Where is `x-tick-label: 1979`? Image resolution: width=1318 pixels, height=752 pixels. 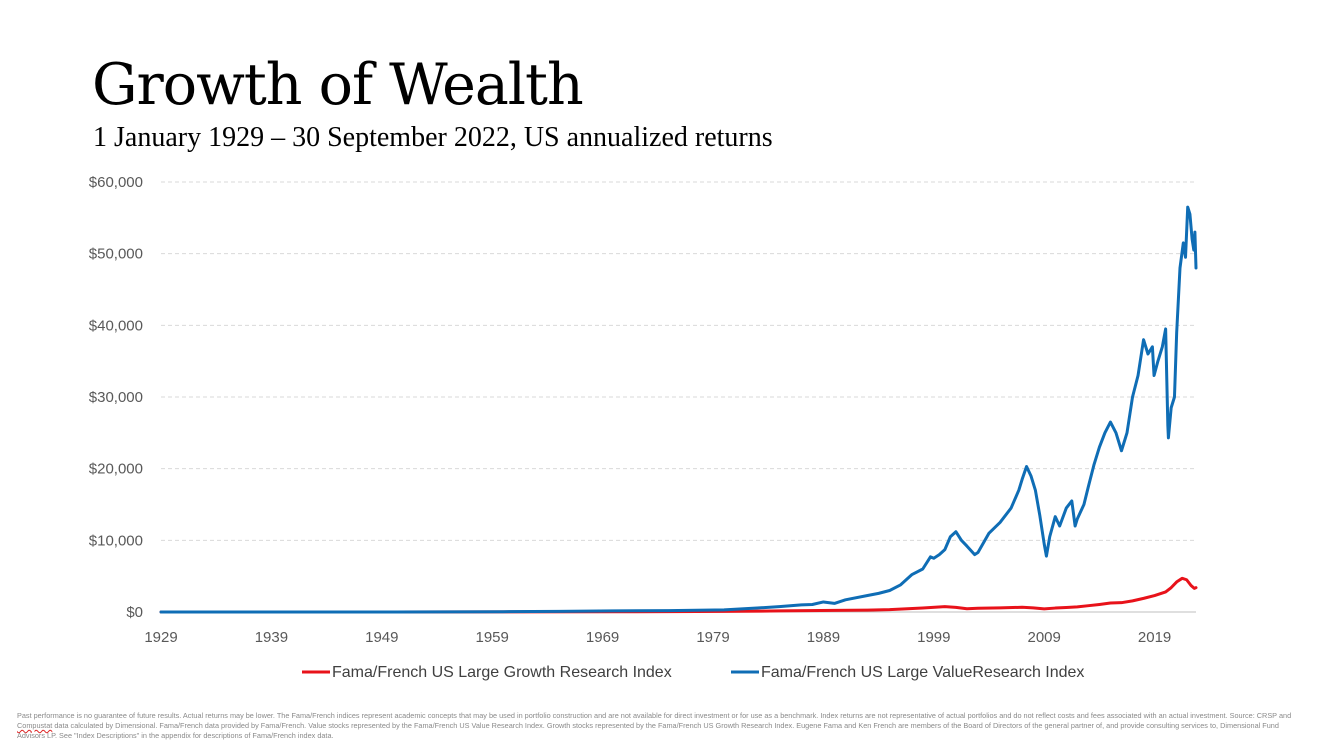
x-tick-label: 1979 is located at coordinates (712, 637).